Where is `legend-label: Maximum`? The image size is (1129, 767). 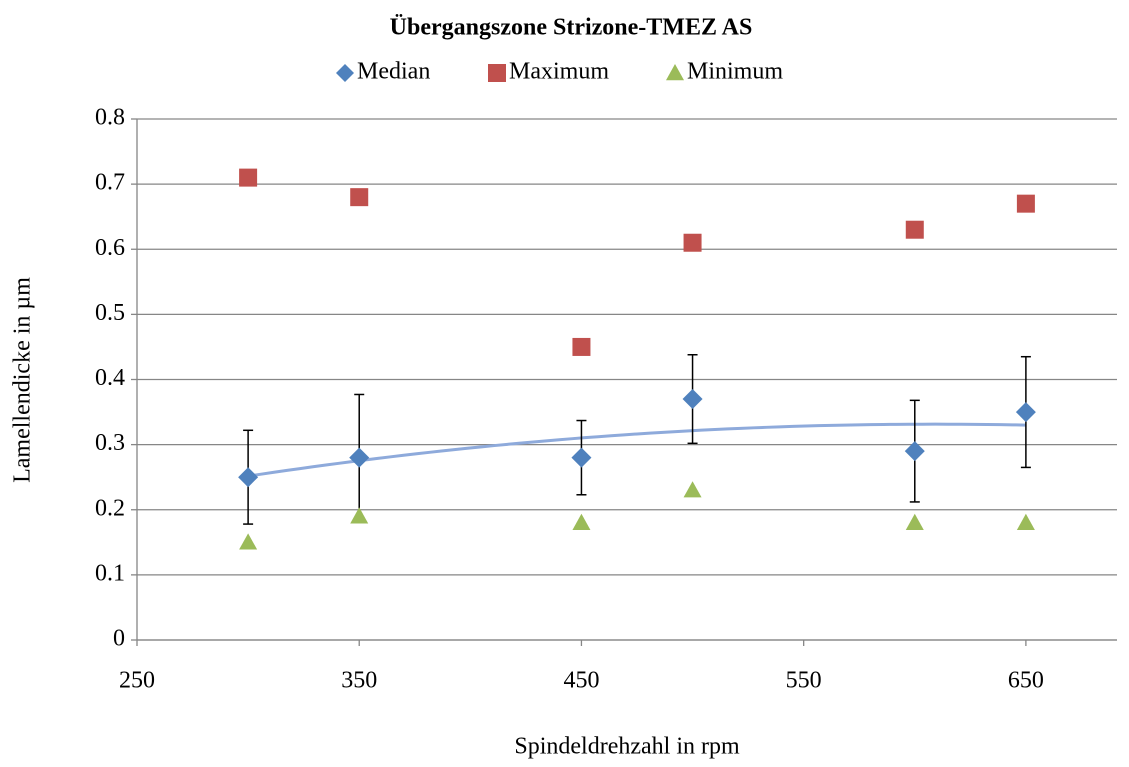
legend-label: Maximum is located at coordinates (559, 72).